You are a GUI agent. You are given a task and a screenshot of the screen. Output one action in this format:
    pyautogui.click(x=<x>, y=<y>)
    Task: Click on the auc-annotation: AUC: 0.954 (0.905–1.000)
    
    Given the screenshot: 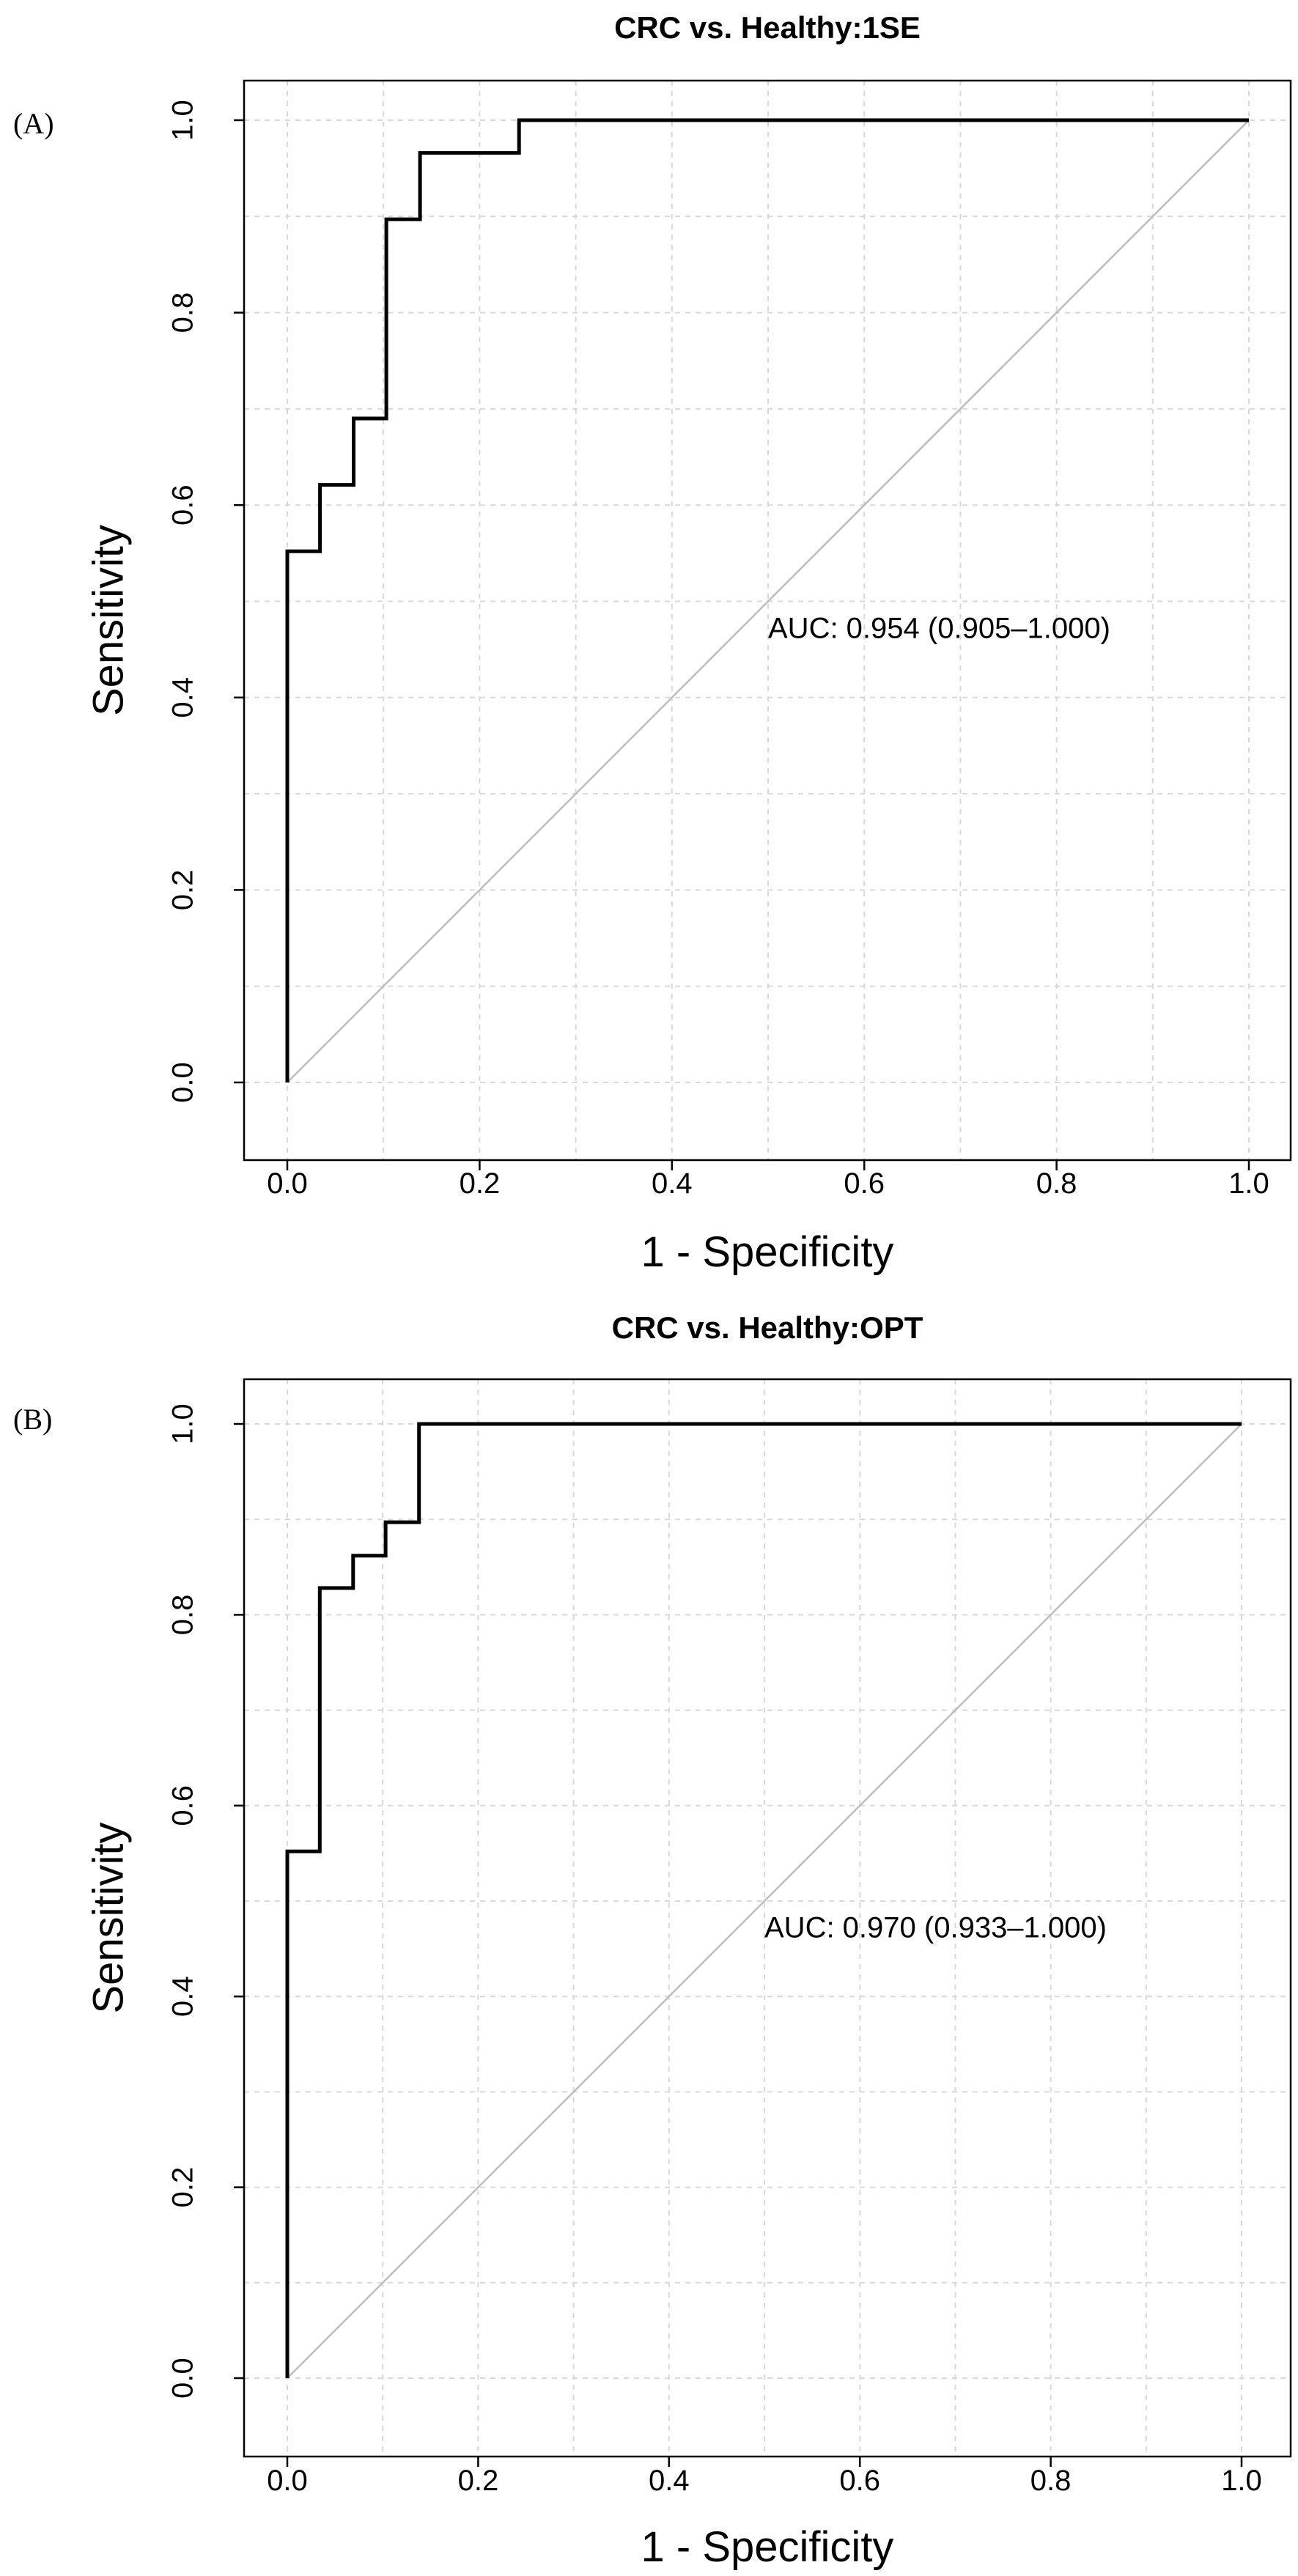 What is the action you would take?
    pyautogui.click(x=939, y=628)
    